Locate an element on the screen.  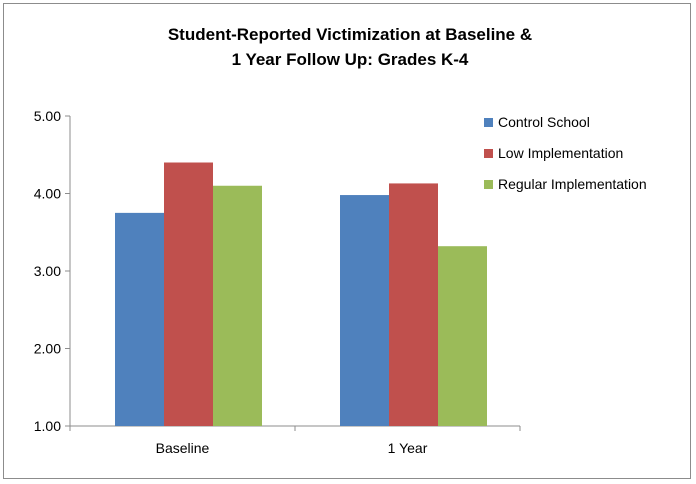
y-tick-label: 4.00 is located at coordinates (47, 194).